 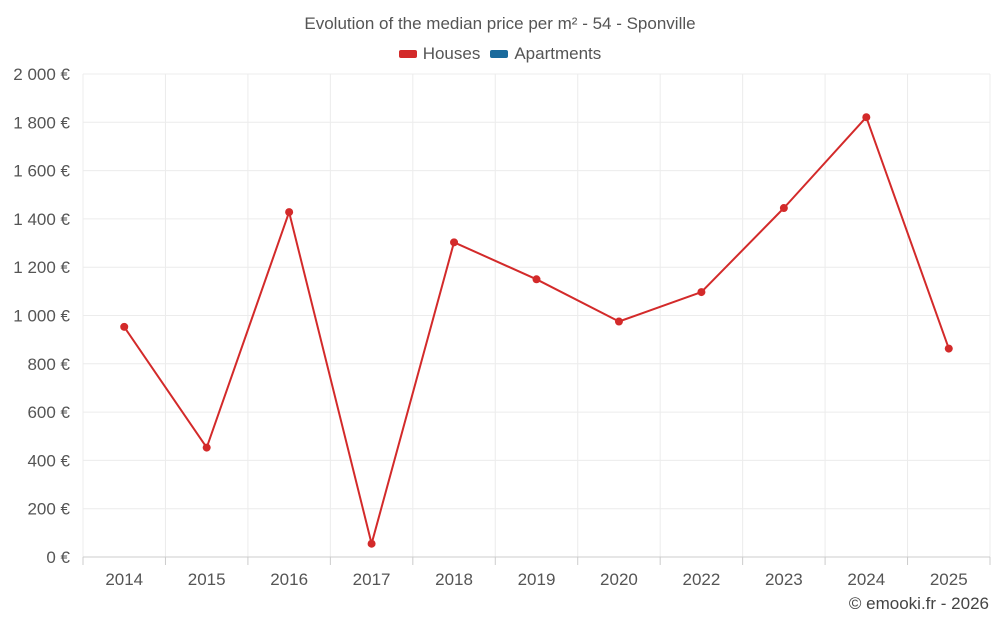 What do you see at coordinates (949, 579) in the screenshot?
I see `x-tick-label: 2025` at bounding box center [949, 579].